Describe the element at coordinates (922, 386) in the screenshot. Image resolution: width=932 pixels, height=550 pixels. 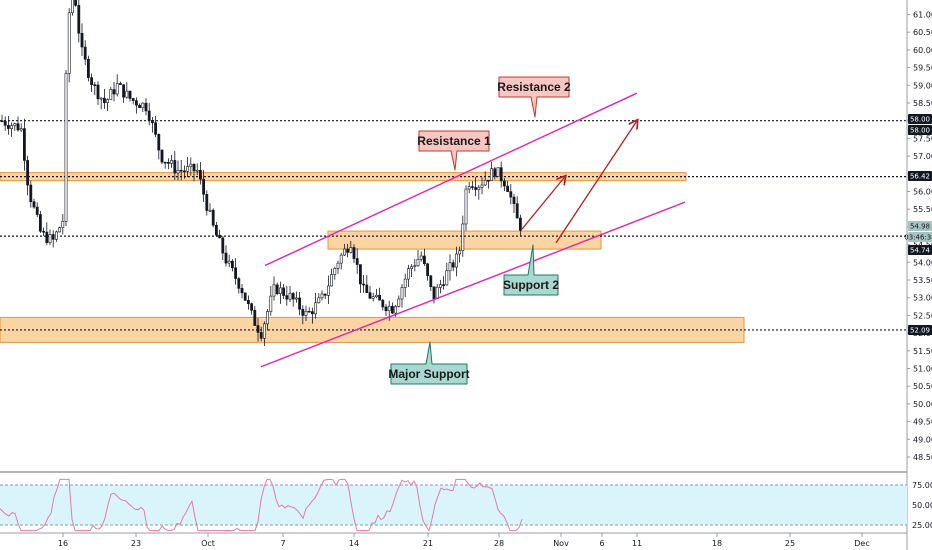
I see `y-tick-label: 50.50` at that location.